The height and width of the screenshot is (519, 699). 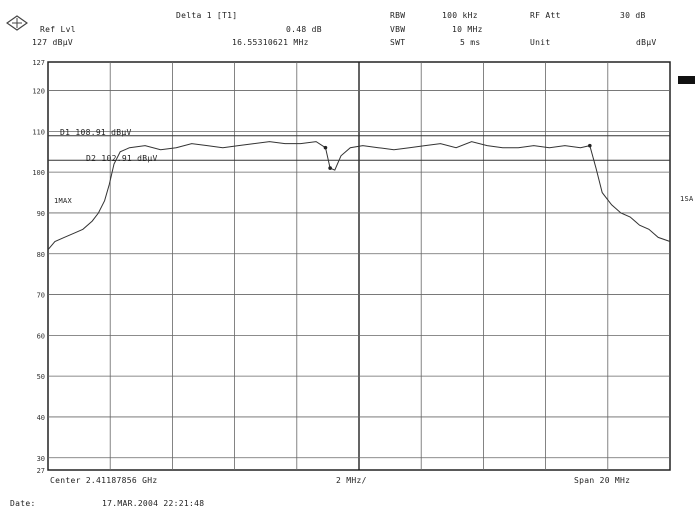 I want to click on y-ticks: 127 120 110 100 90 80 70 60 50 40 30 27, so click(x=38, y=267).